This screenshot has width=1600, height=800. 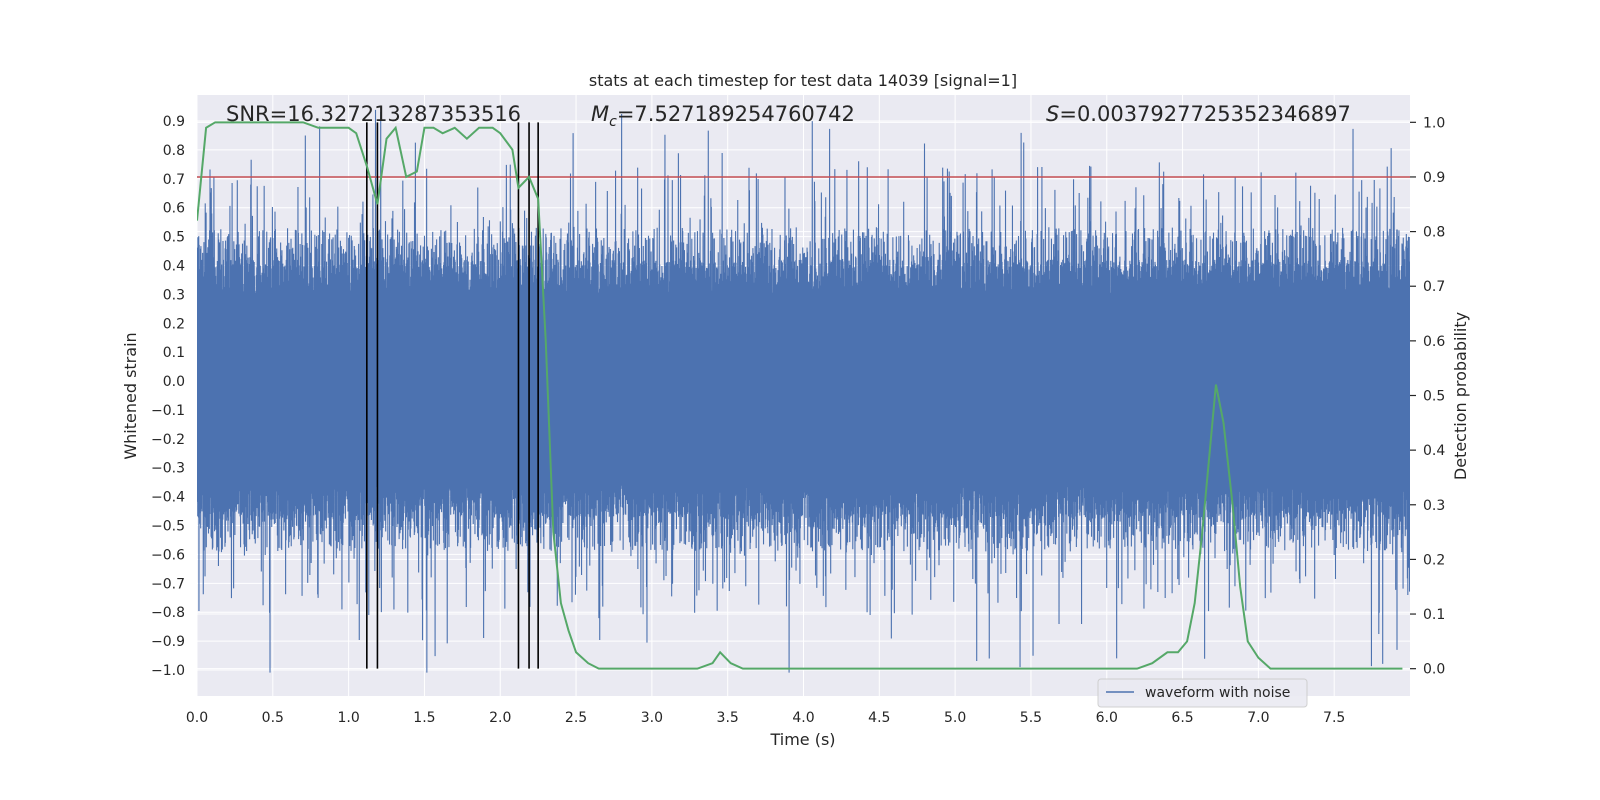 I want to click on y-right-tick-label: 1.0, so click(x=1434, y=123).